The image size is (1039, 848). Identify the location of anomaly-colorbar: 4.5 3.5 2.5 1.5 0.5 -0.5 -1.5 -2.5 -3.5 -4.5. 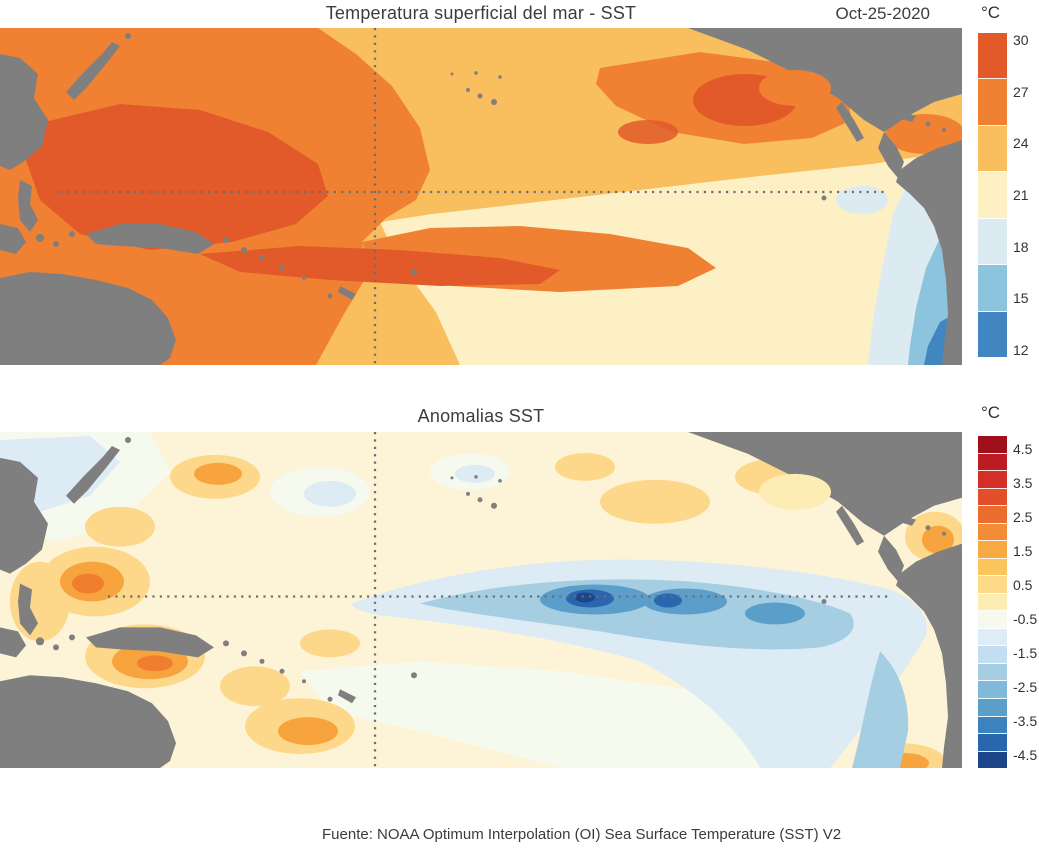
(1008, 602).